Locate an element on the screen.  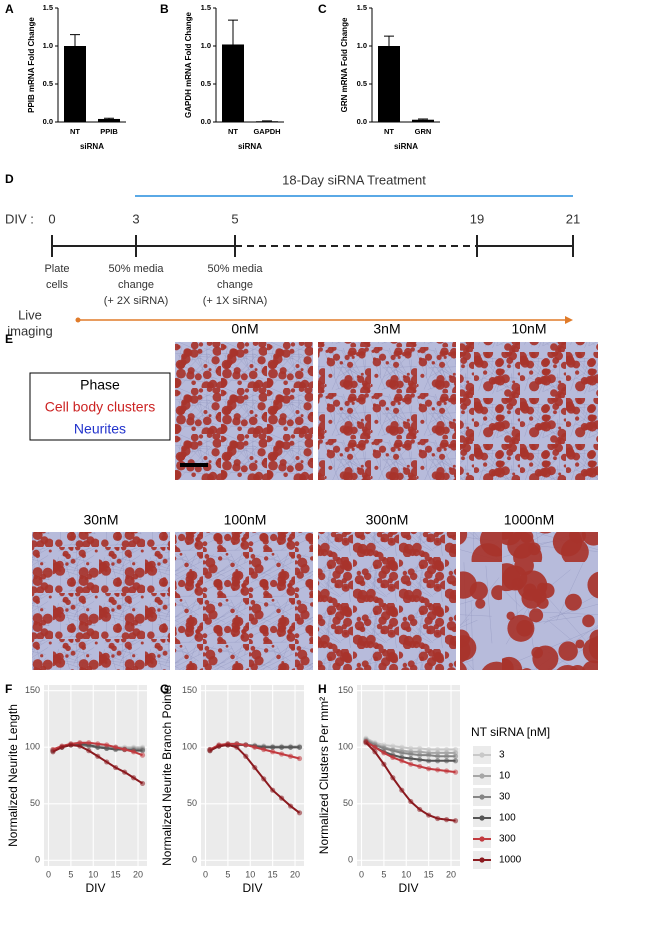
event-label: cells is located at coordinates (57, 285).